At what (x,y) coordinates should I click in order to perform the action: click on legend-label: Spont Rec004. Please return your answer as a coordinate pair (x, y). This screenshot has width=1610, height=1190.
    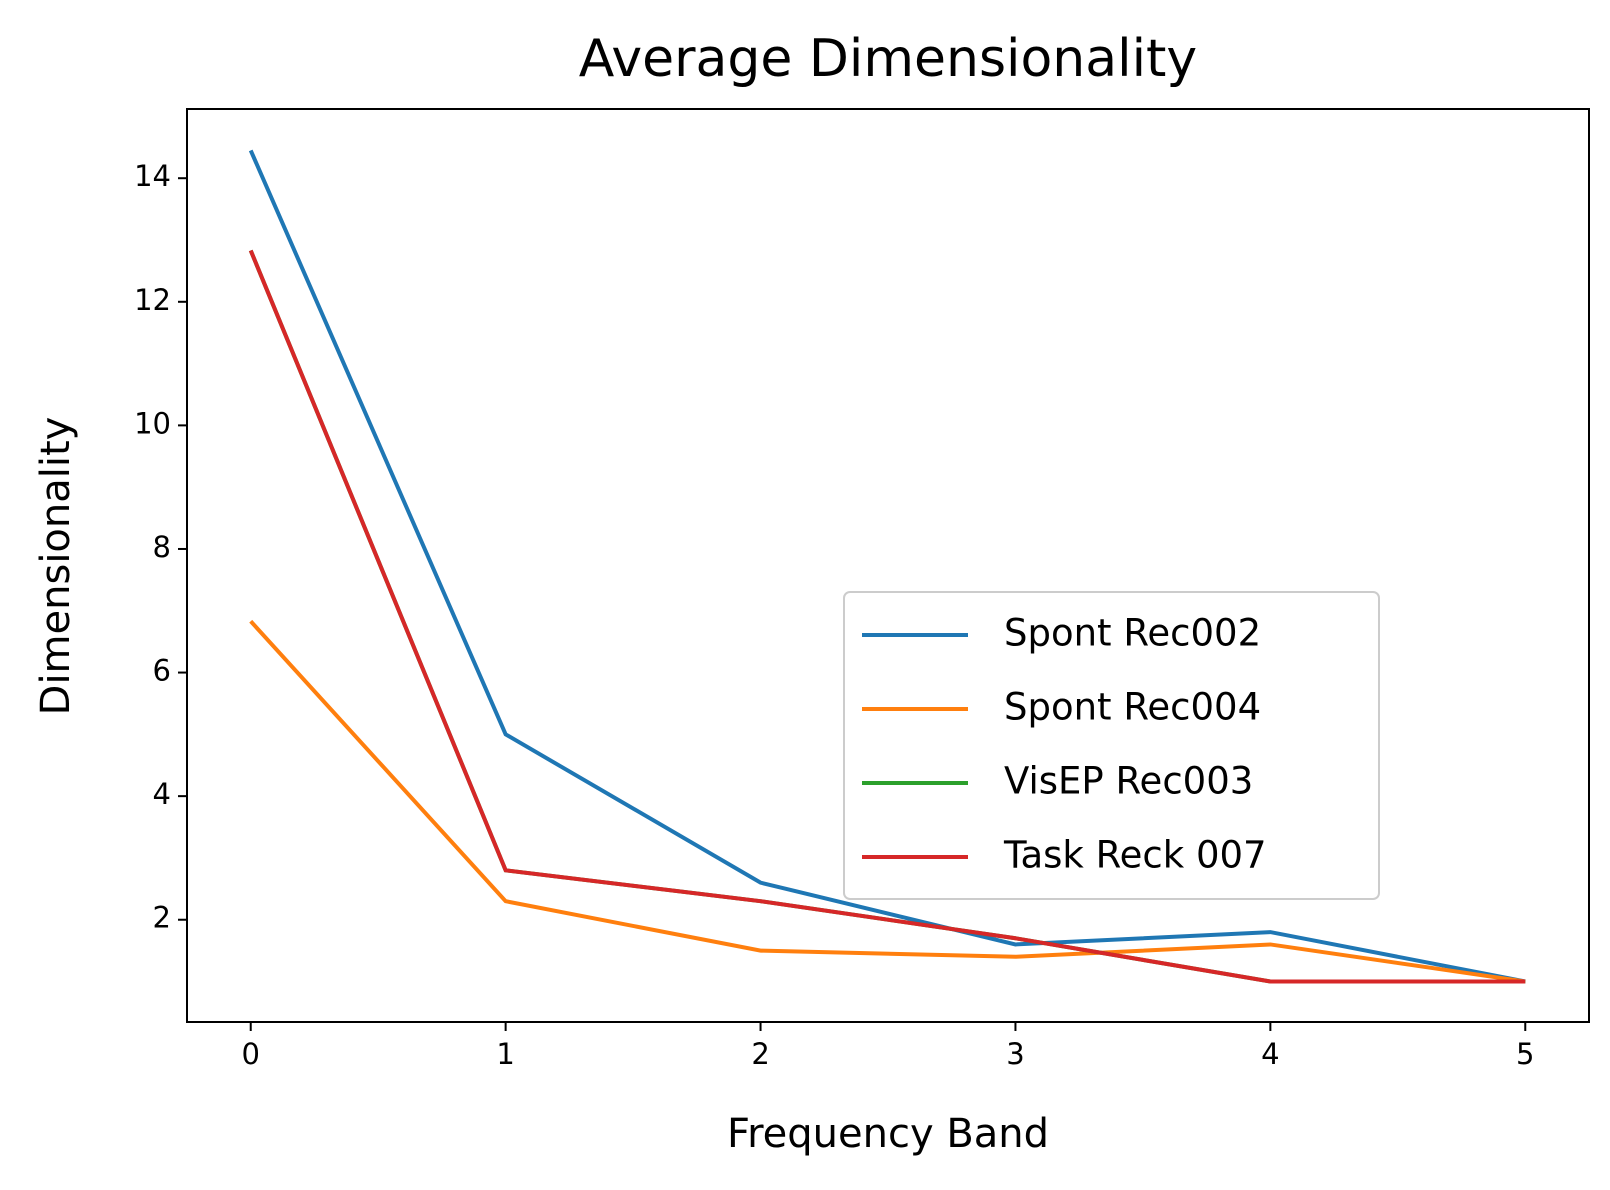
    Looking at the image, I should click on (1132, 707).